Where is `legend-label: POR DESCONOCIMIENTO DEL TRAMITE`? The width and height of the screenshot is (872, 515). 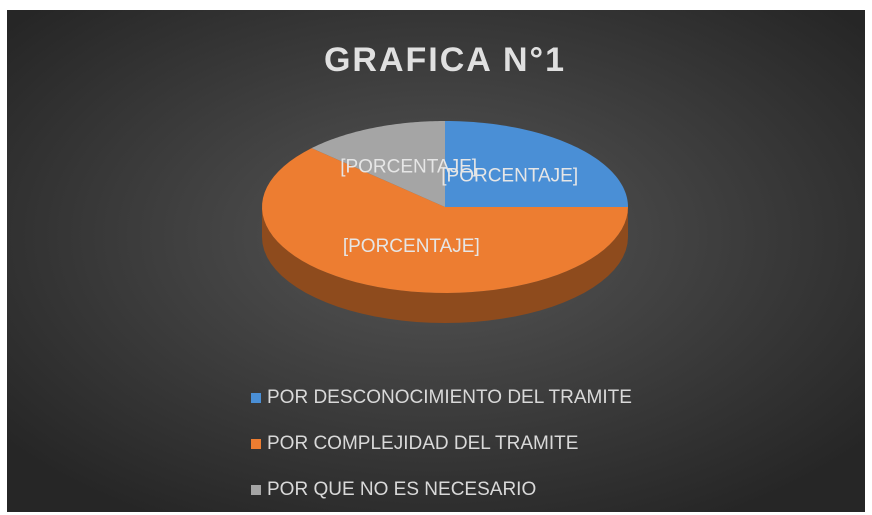
legend-label: POR DESCONOCIMIENTO DEL TRAMITE is located at coordinates (449, 397).